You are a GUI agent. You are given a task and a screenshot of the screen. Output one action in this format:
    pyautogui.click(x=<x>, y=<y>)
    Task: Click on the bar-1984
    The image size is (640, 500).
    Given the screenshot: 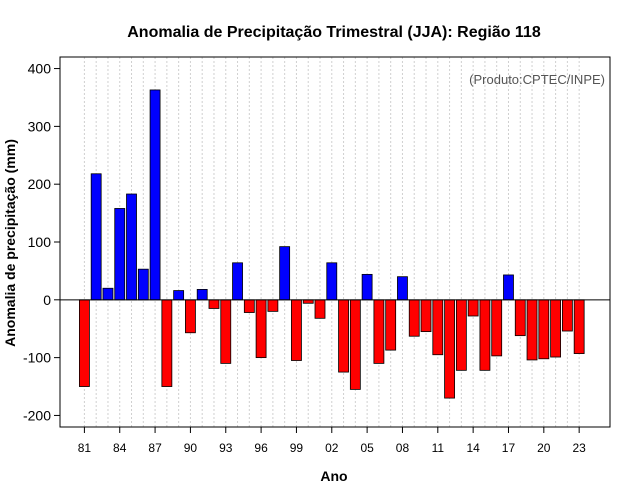 What is the action you would take?
    pyautogui.click(x=120, y=254)
    